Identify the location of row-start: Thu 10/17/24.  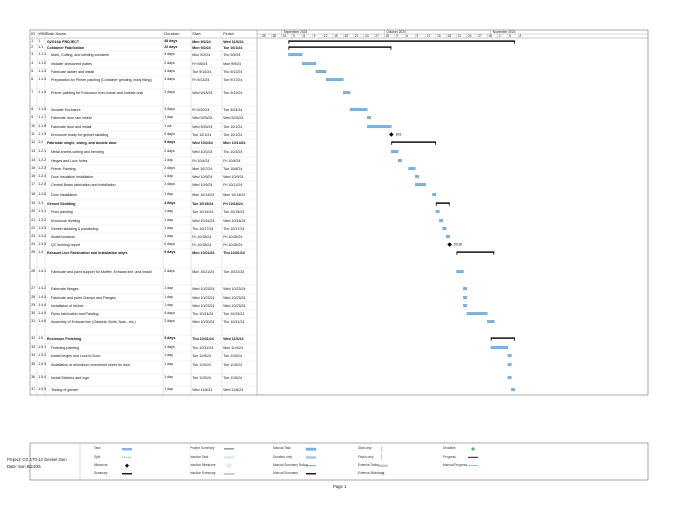
(203, 228).